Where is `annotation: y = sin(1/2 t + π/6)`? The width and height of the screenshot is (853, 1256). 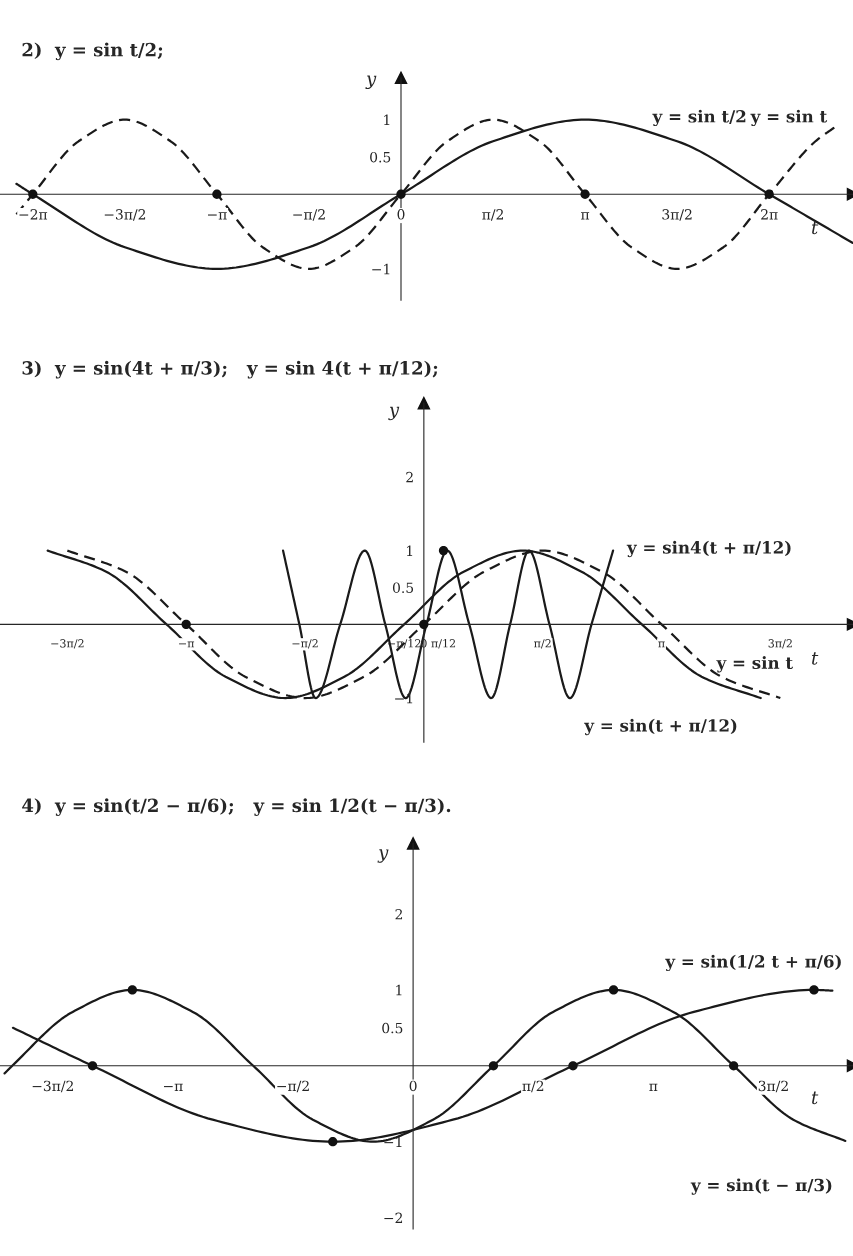 annotation: y = sin(1/2 t + π/6) is located at coordinates (753, 963).